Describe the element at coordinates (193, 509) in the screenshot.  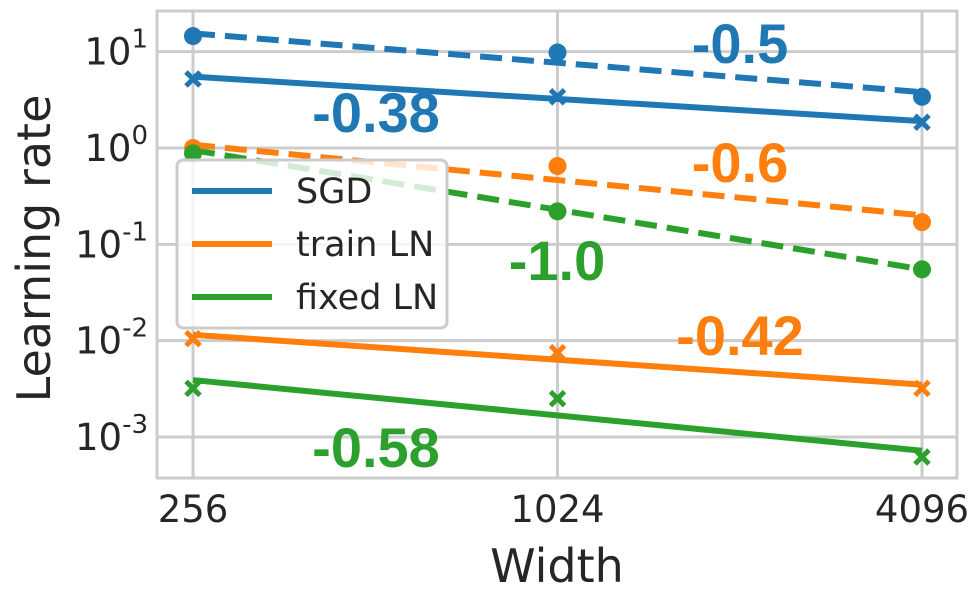
I see `x-tick-label: 256` at that location.